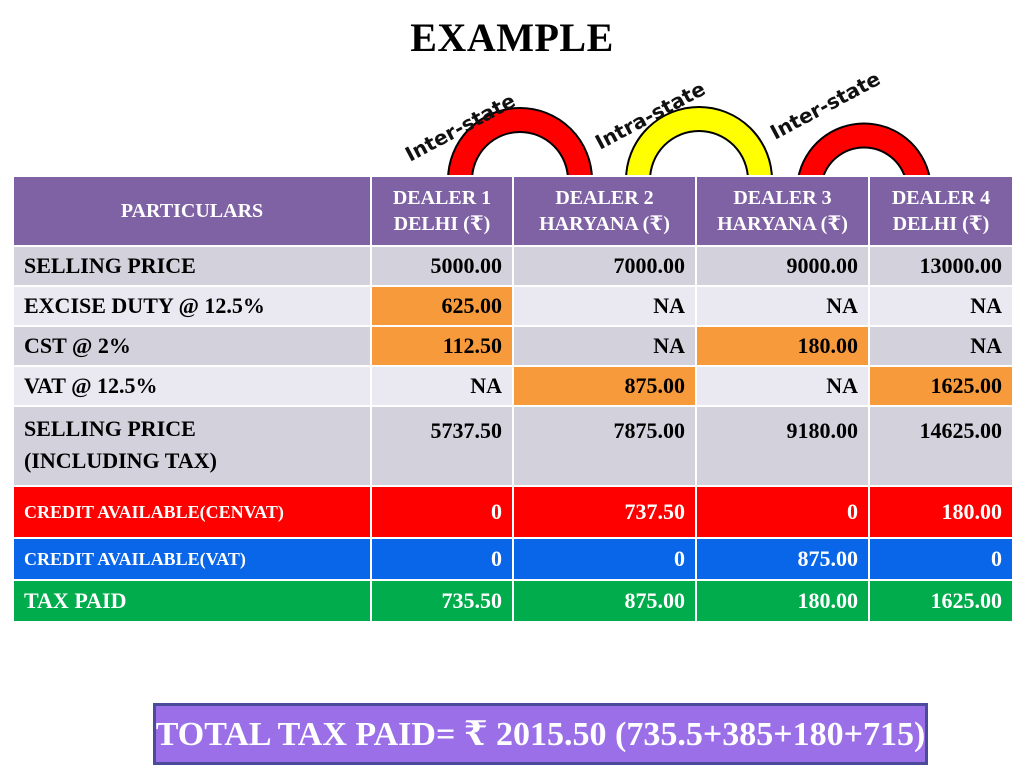 The height and width of the screenshot is (768, 1024). I want to click on header-dealer-3: DEALER 3 HARYANA (₹), so click(782, 211).